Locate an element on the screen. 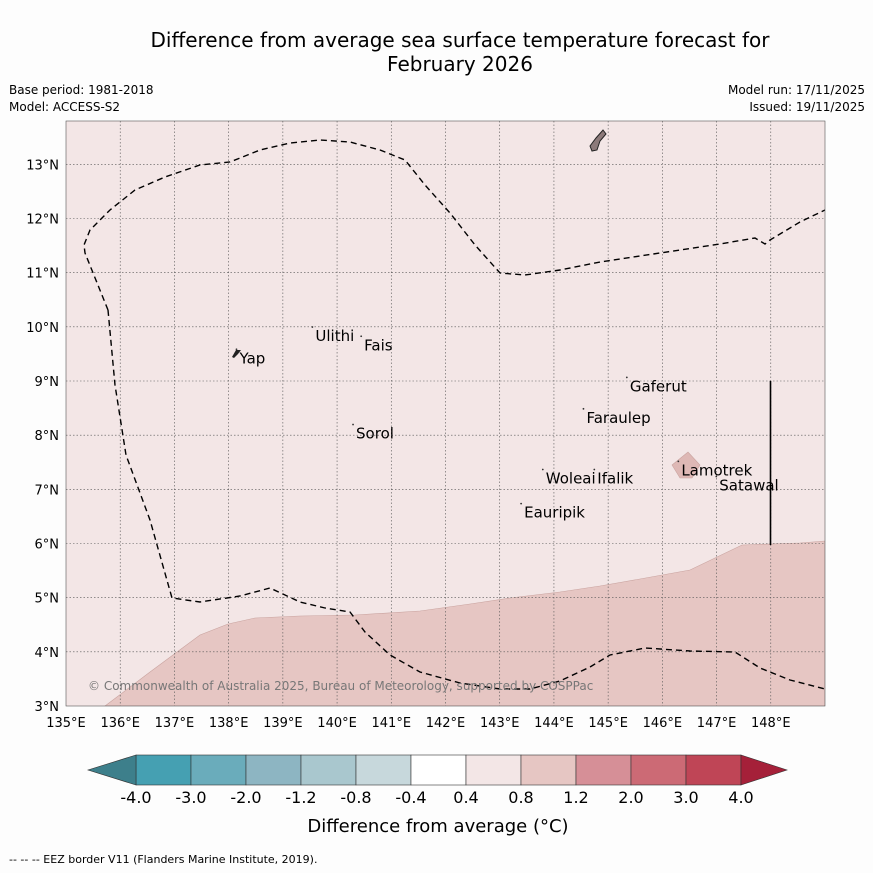  colorbar-label: Difference from average (°C) is located at coordinates (437, 826).